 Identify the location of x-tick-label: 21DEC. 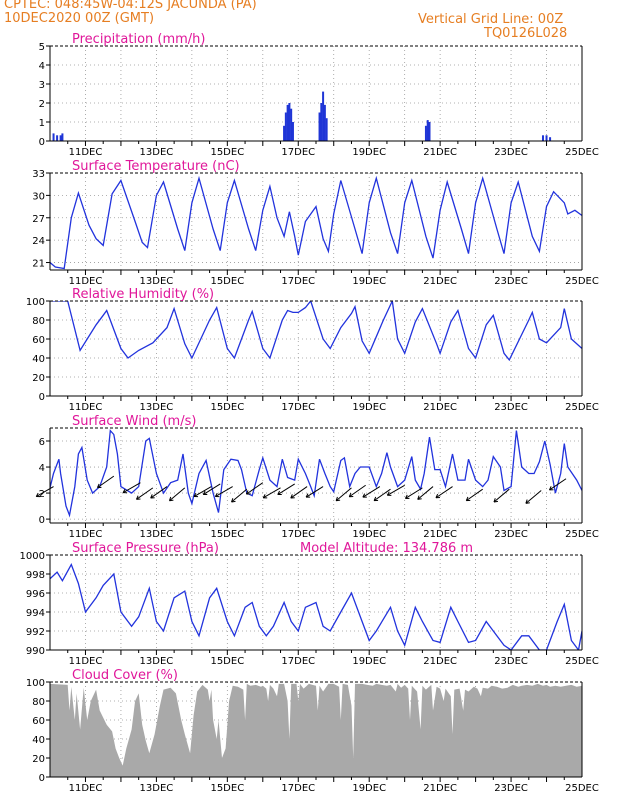
(440, 152).